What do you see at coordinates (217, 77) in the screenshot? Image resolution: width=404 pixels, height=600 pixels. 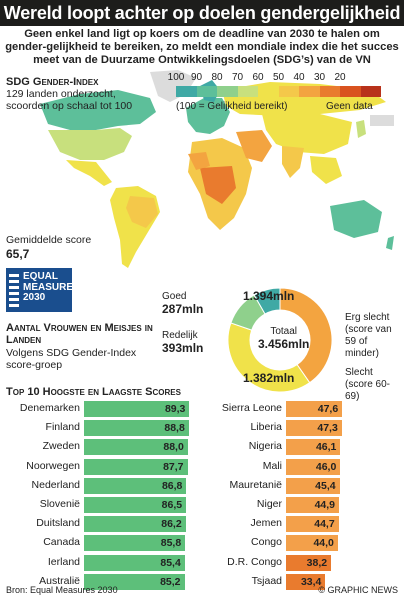 I see `legend-tick: 80` at bounding box center [217, 77].